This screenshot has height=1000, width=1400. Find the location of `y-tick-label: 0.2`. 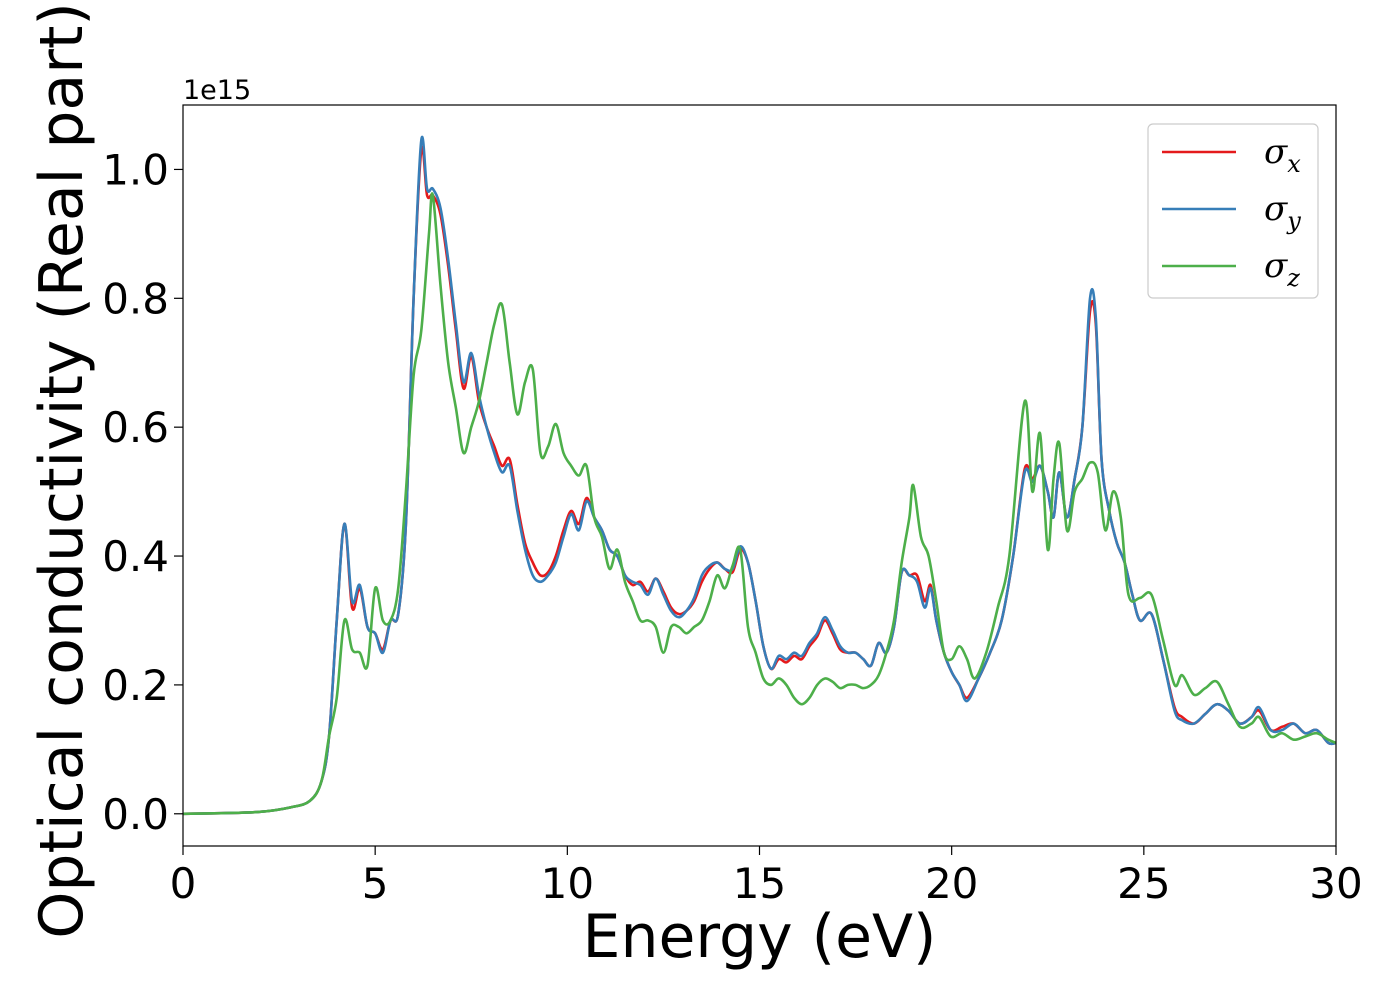

y-tick-label: 0.2 is located at coordinates (135, 685).